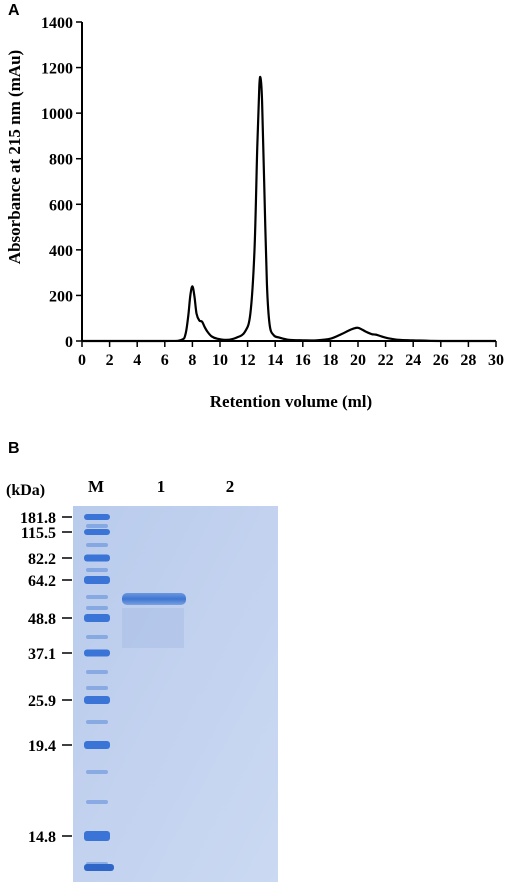 Image resolution: width=512 pixels, height=884 pixels. Describe the element at coordinates (38, 518) in the screenshot. I see `marker-label: 181.8` at that location.